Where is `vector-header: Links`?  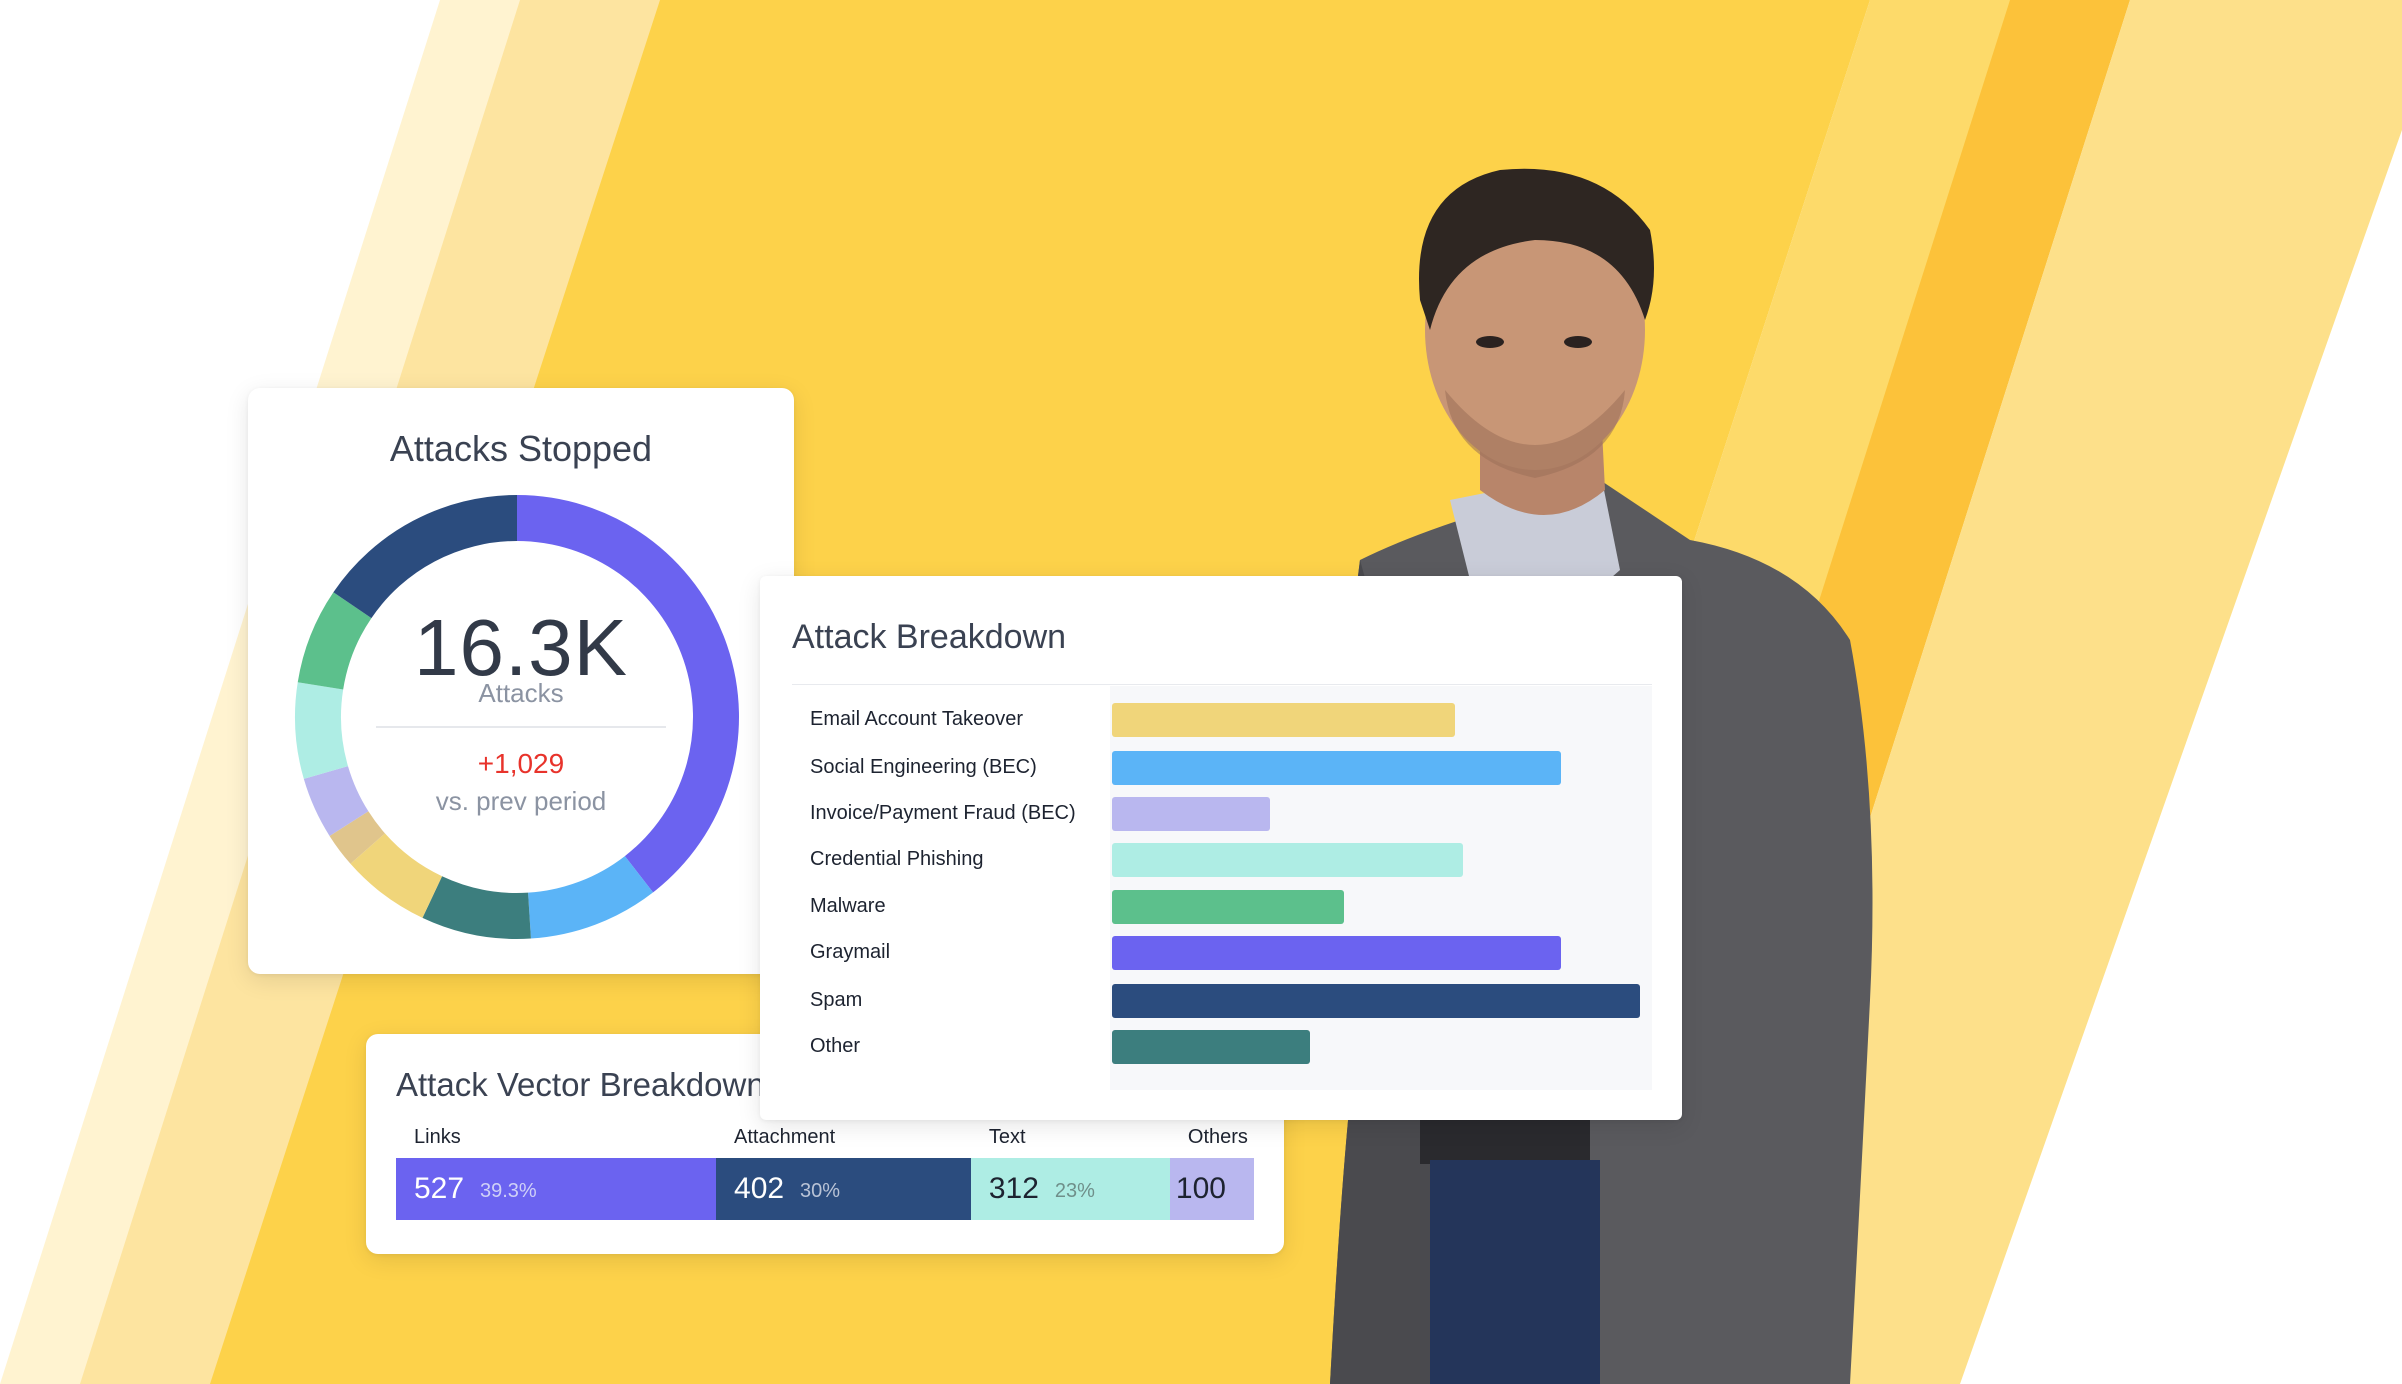
vector-header: Links is located at coordinates (437, 1137).